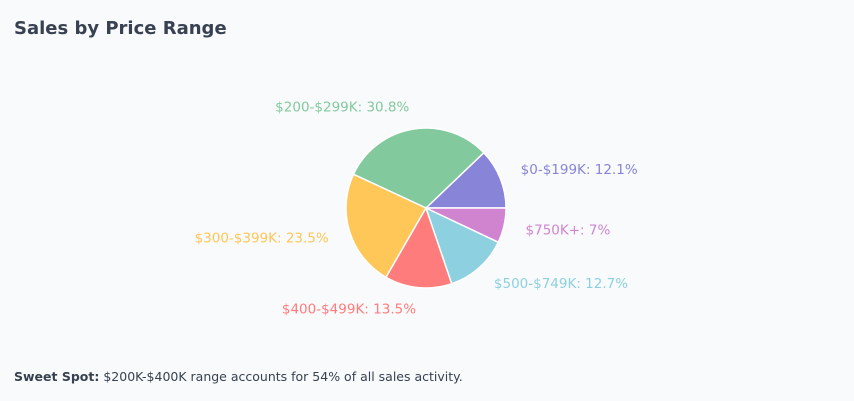 This screenshot has height=401, width=854. Describe the element at coordinates (120, 28) in the screenshot. I see `chart-title: Sales by Price Range` at that location.